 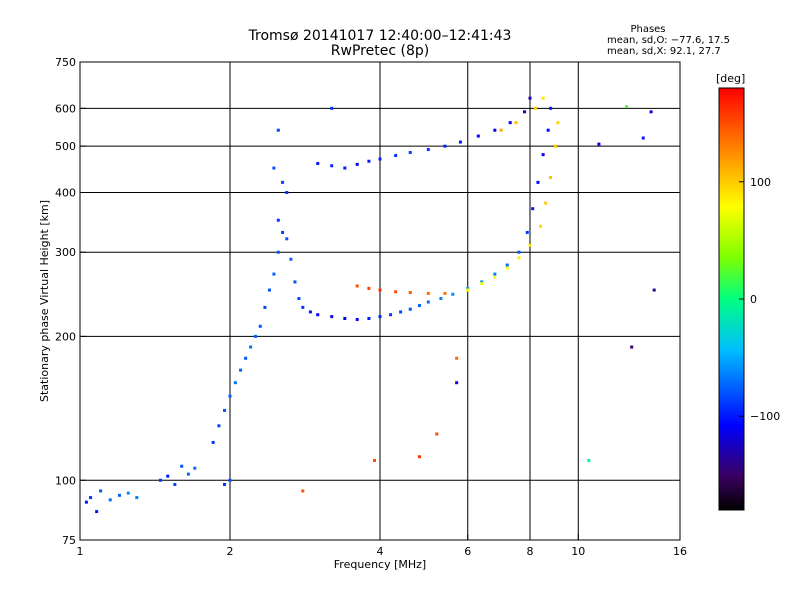 I want to click on y-tick-label: 500, so click(x=65, y=146).